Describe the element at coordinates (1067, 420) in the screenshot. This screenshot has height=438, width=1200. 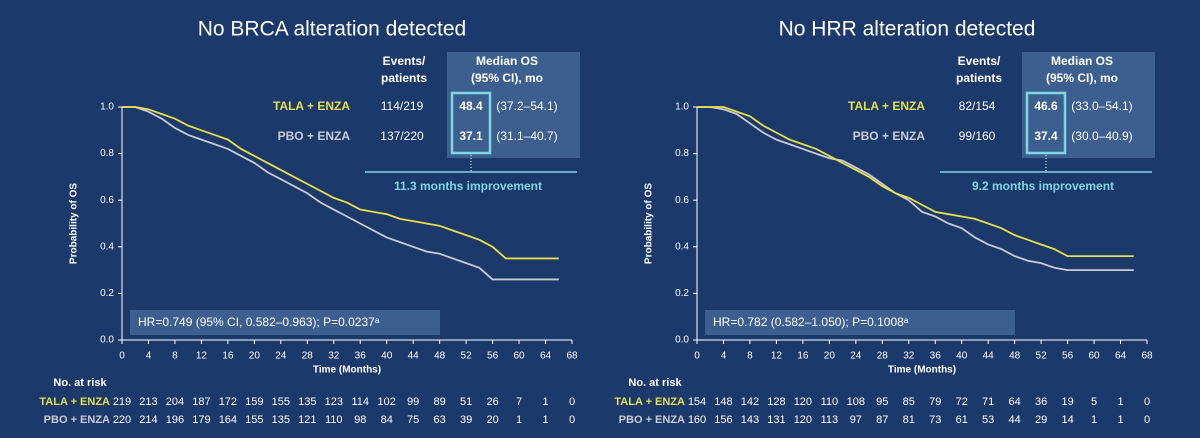
I see `at-risk-count: 14` at that location.